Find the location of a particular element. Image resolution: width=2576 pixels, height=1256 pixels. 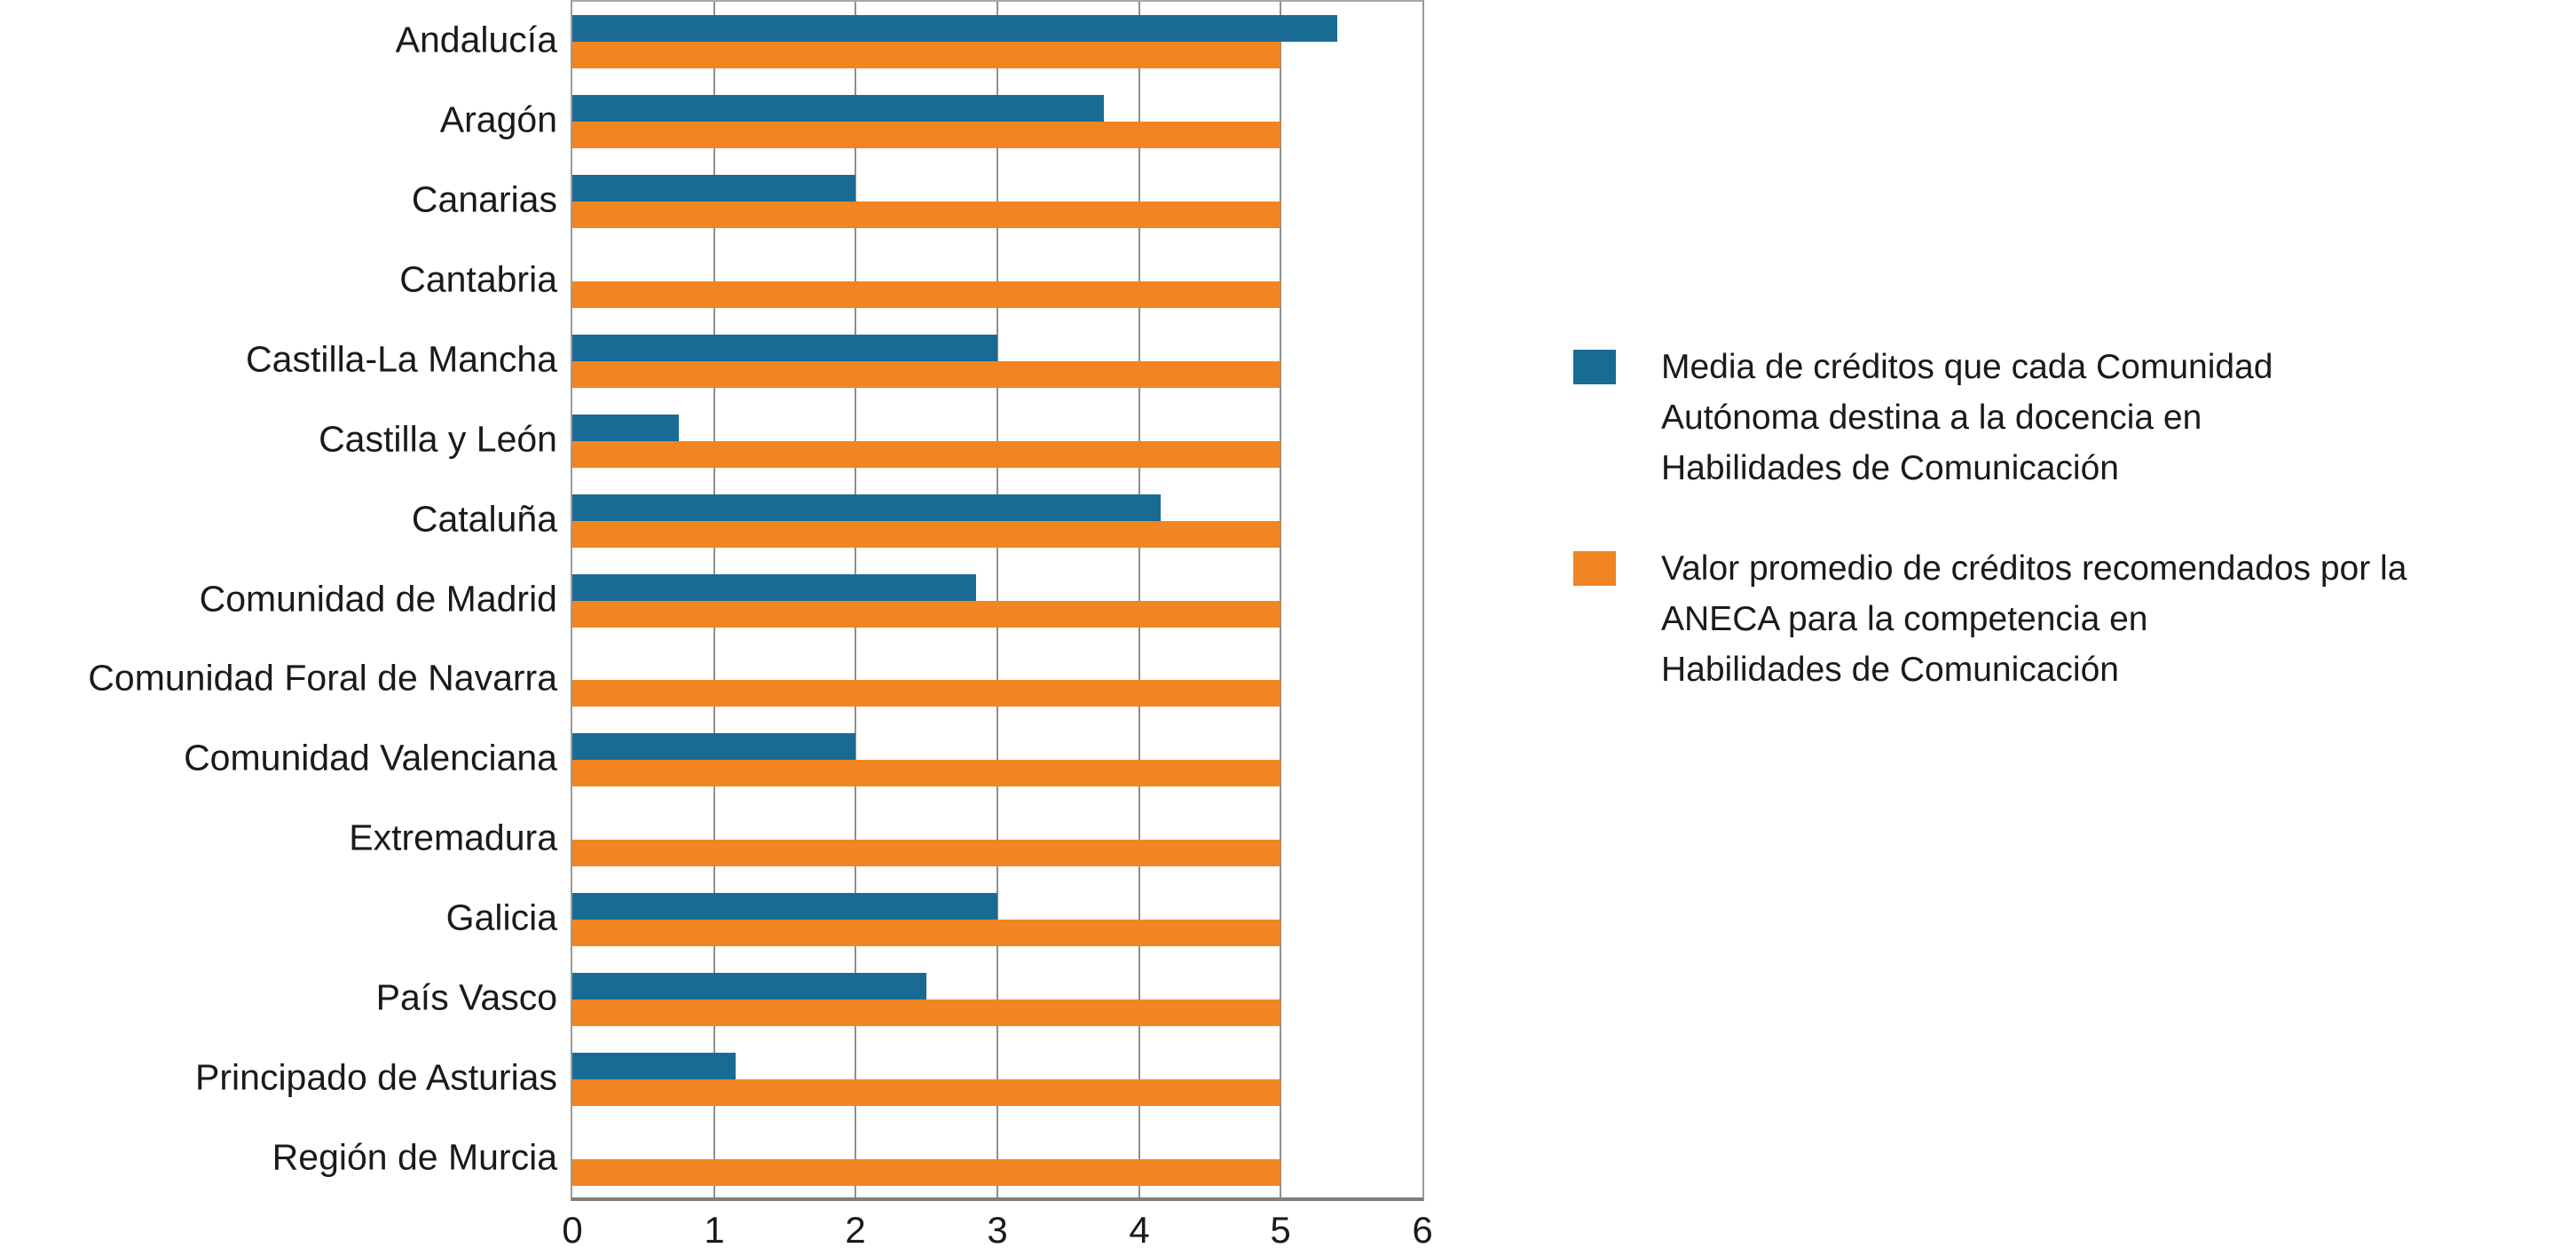

category-label-2: Canarias is located at coordinates (484, 199).